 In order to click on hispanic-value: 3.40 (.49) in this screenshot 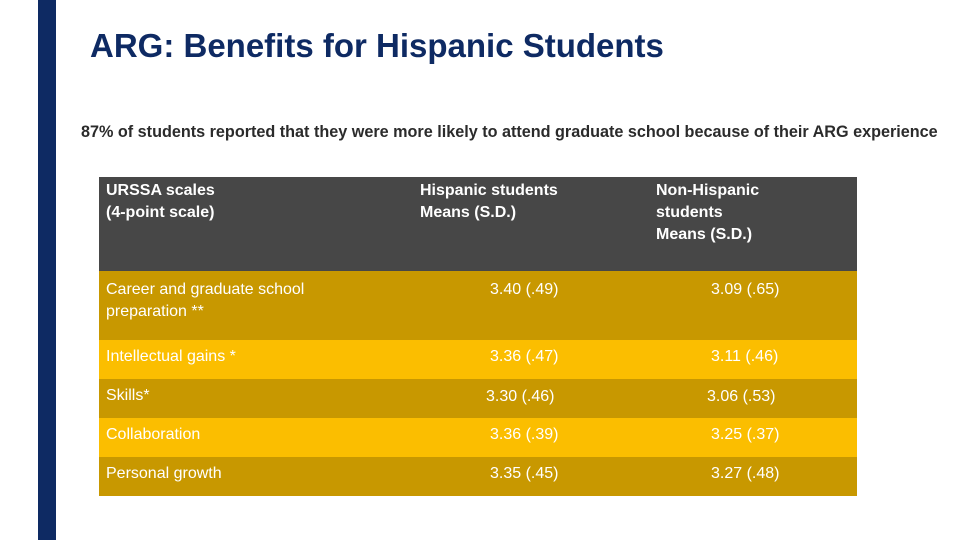, I will do `click(524, 289)`.